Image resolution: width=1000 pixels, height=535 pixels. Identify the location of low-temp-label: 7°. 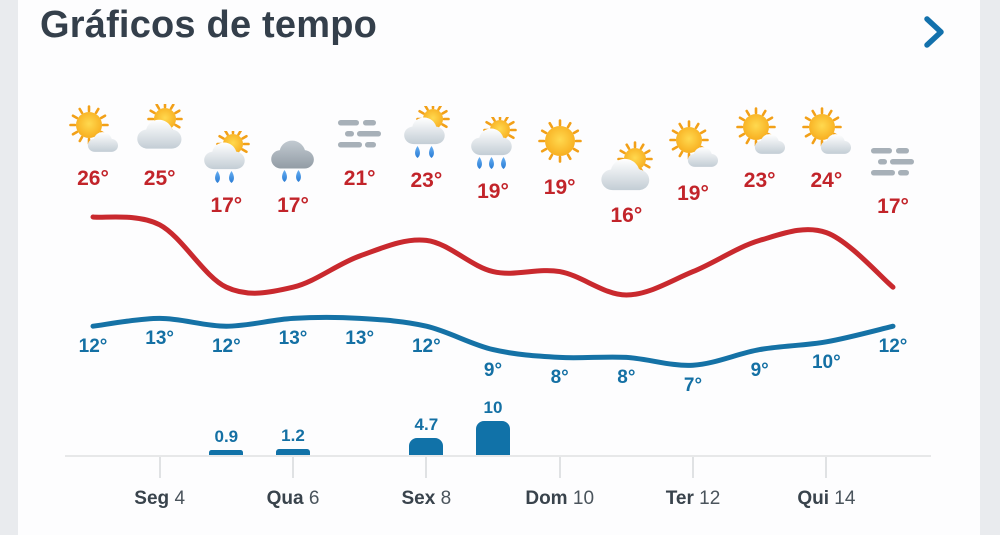
(693, 386).